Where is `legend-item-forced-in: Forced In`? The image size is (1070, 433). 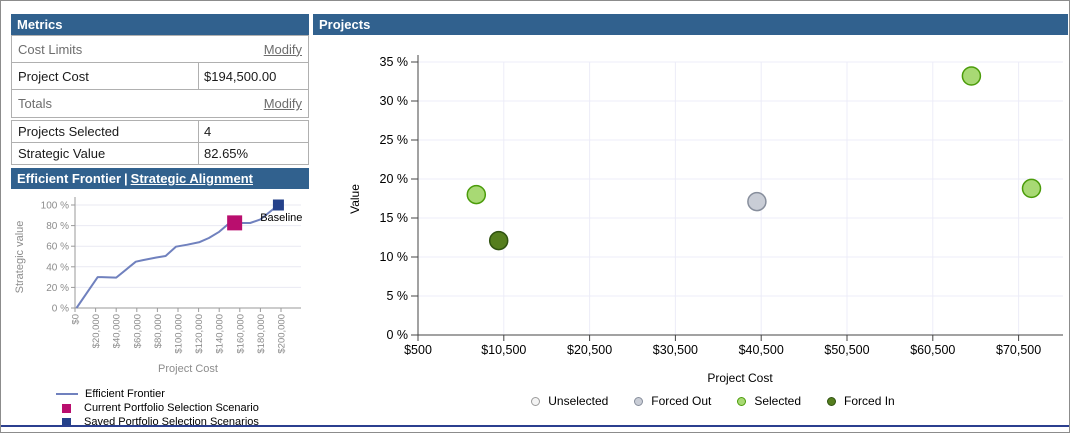 legend-item-forced-in: Forced In is located at coordinates (861, 401).